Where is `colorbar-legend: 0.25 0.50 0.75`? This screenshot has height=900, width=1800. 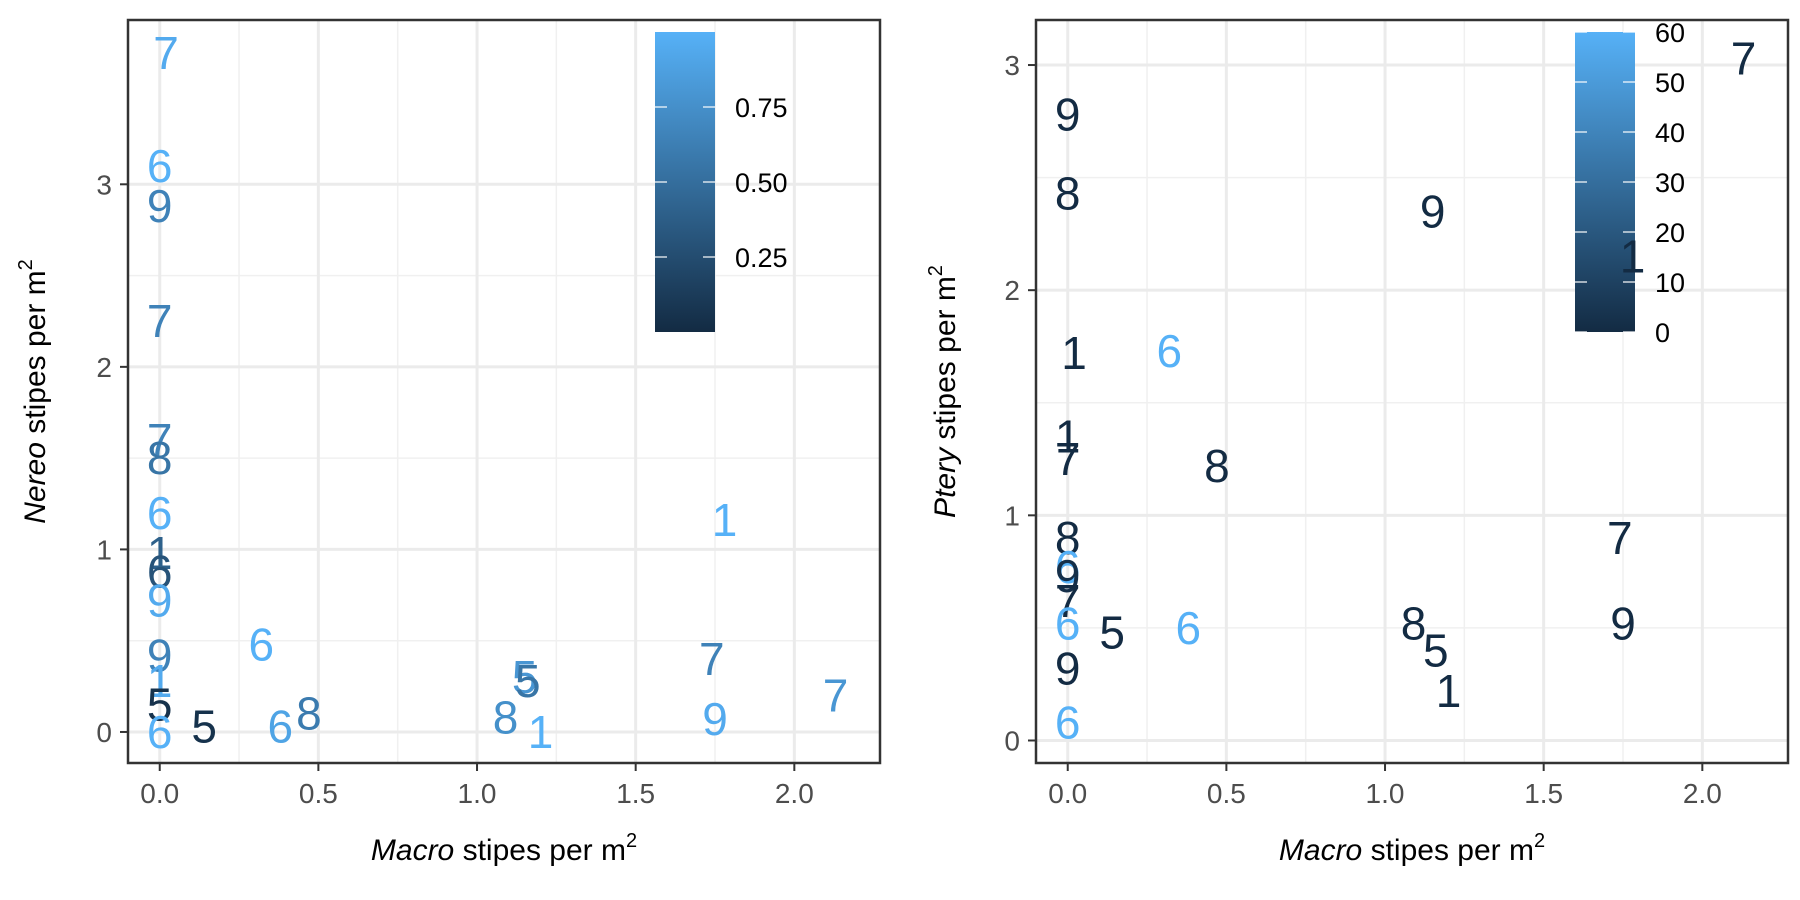
colorbar-legend: 0.25 0.50 0.75 is located at coordinates (721, 182).